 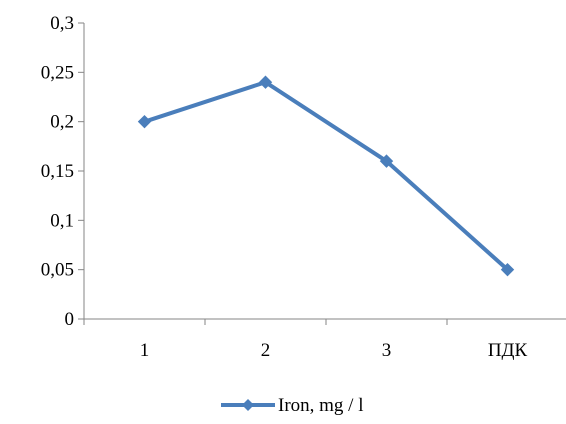 I want to click on legend-label: Iron, mg / l, so click(x=321, y=405).